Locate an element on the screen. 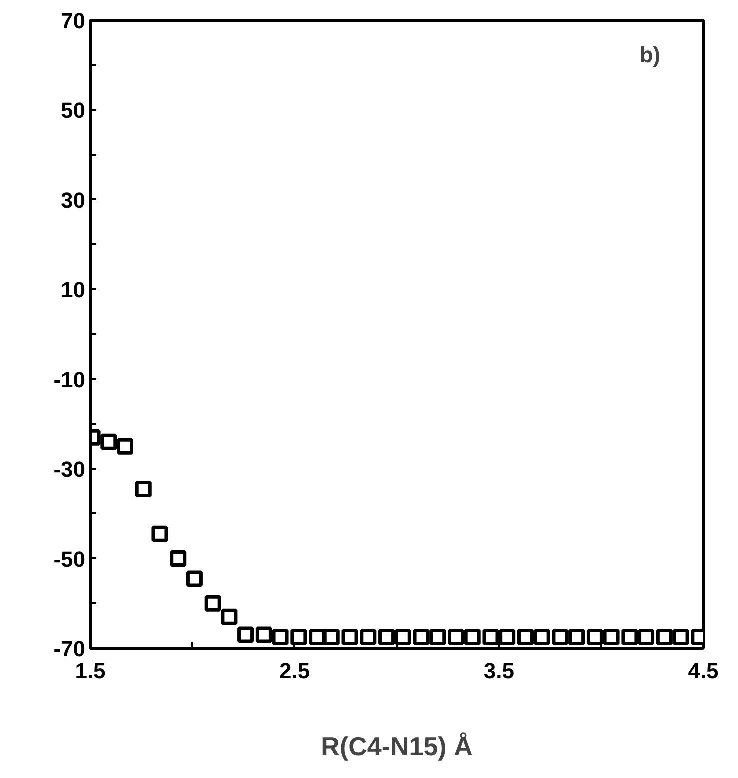 This screenshot has height=778, width=738. y-tick-label: 30 is located at coordinates (73, 200).